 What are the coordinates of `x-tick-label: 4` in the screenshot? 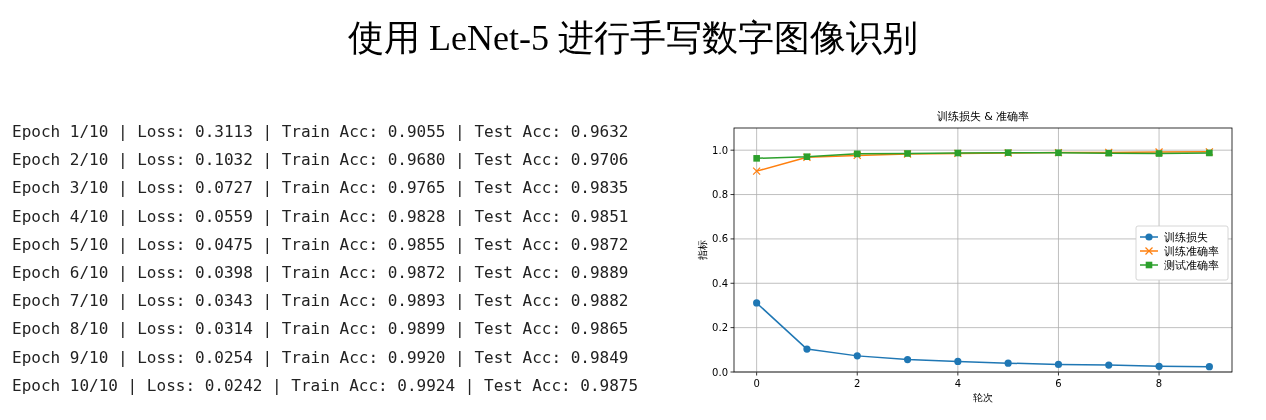 It's located at (958, 383).